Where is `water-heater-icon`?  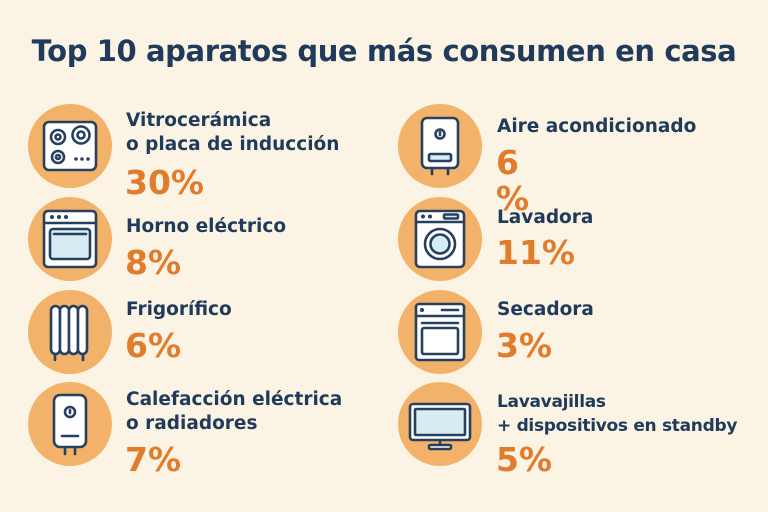 water-heater-icon is located at coordinates (70, 424).